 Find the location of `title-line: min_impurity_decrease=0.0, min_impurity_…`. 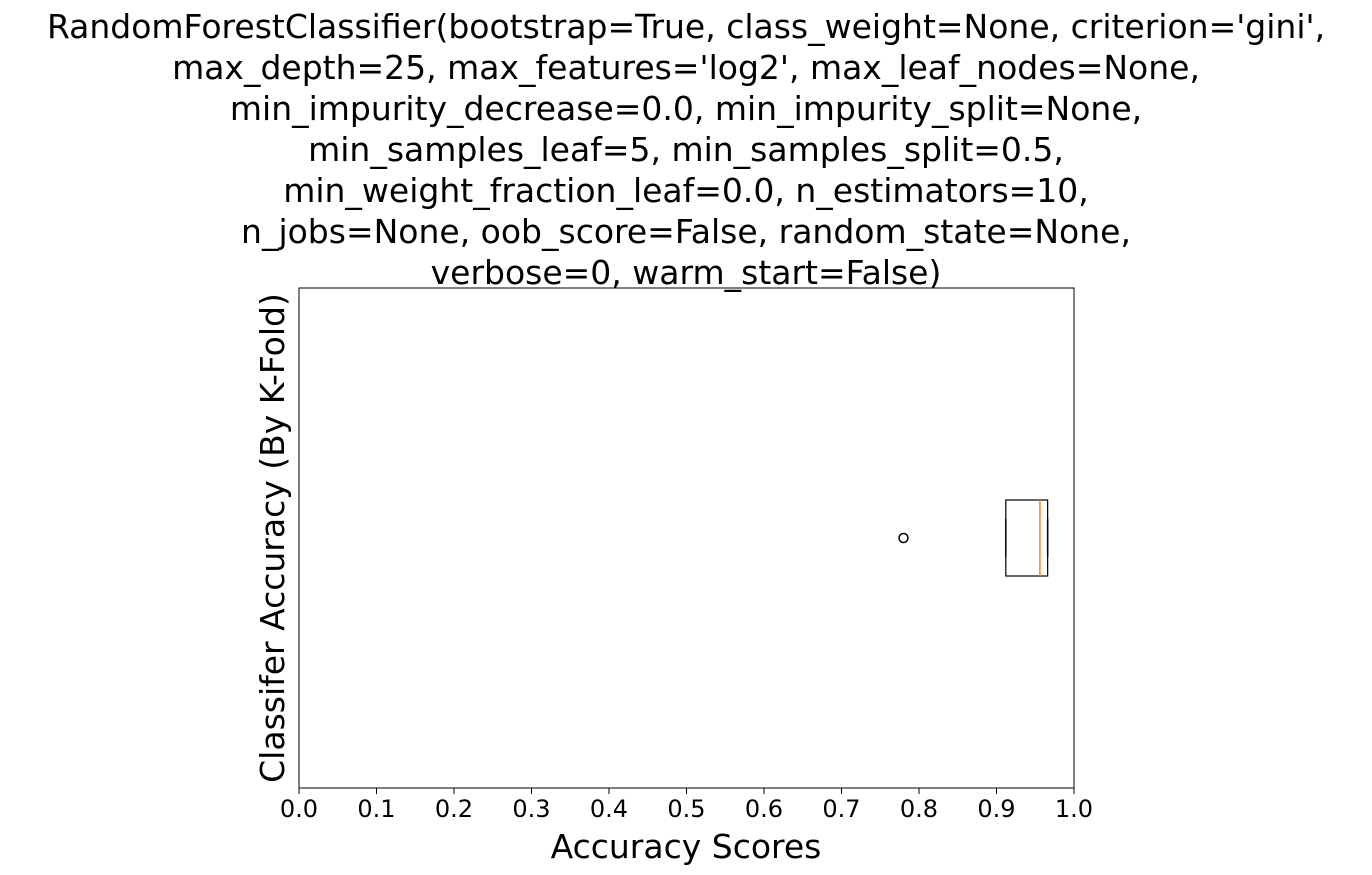

title-line: min_impurity_decrease=0.0, min_impurity_… is located at coordinates (686, 108).